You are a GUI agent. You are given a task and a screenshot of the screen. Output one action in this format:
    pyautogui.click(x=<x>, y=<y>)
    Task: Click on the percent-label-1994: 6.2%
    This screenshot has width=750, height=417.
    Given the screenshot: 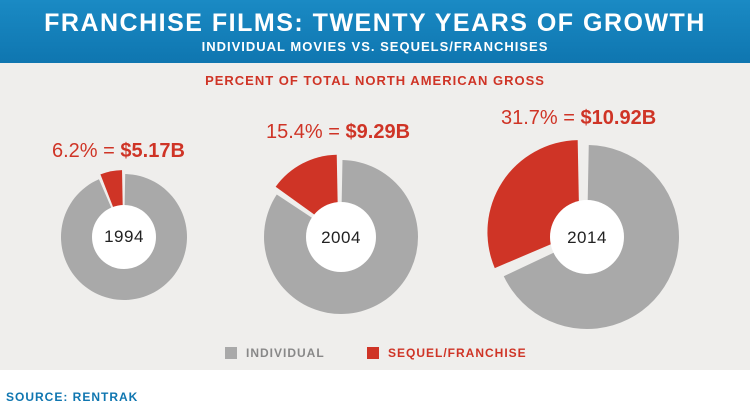 What is the action you would take?
    pyautogui.click(x=75, y=151)
    